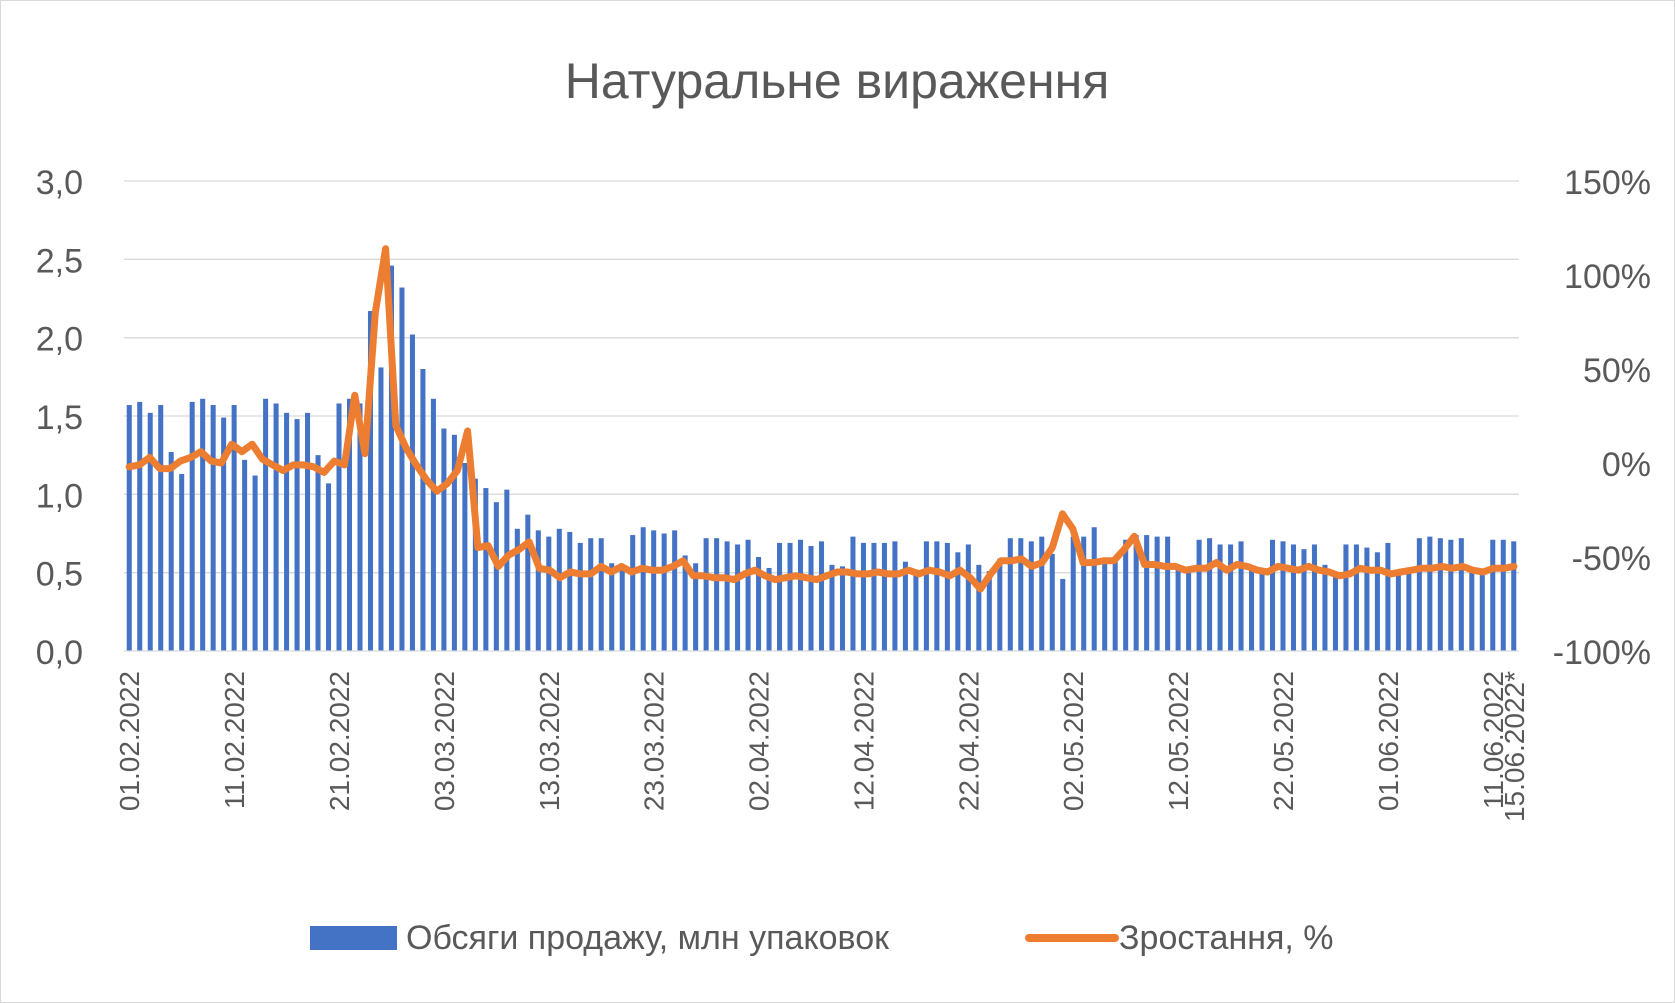 This screenshot has height=1003, width=1675. What do you see at coordinates (59, 496) in the screenshot?
I see `left-tick-label: 1,0` at bounding box center [59, 496].